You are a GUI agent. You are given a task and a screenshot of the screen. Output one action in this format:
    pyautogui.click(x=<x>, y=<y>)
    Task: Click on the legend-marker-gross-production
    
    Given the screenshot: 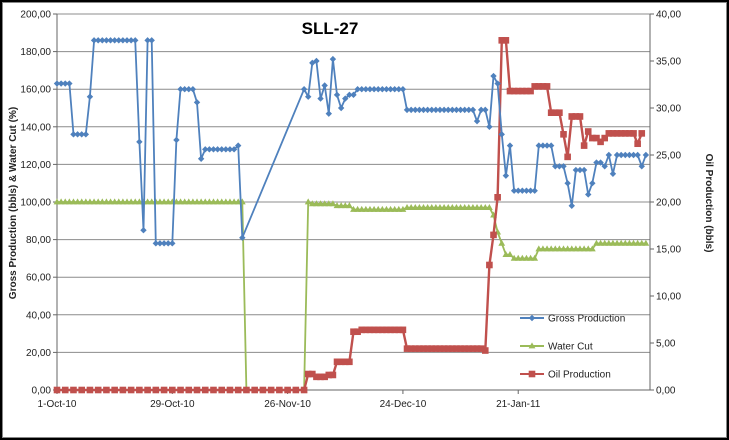 What is the action you would take?
    pyautogui.click(x=532, y=318)
    